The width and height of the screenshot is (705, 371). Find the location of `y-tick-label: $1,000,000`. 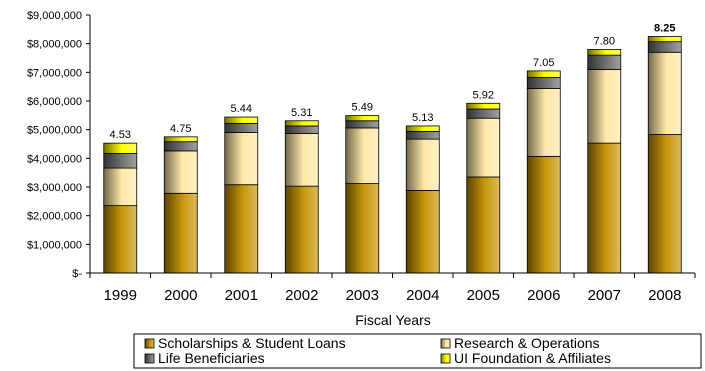

y-tick-label: $1,000,000 is located at coordinates (54, 245).